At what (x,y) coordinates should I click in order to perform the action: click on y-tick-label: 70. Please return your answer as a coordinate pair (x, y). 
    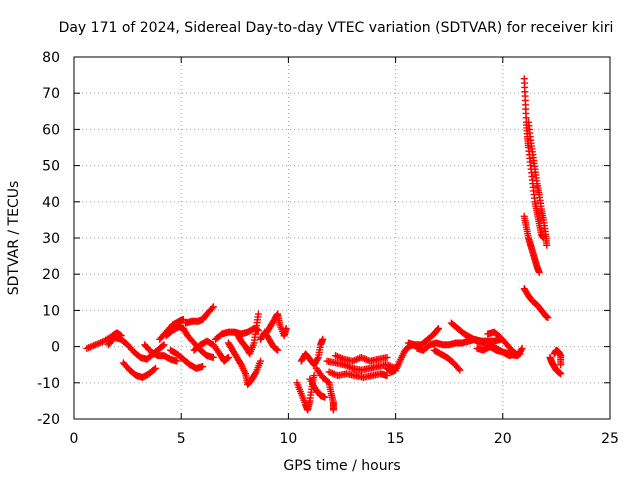
    Looking at the image, I should click on (51, 94).